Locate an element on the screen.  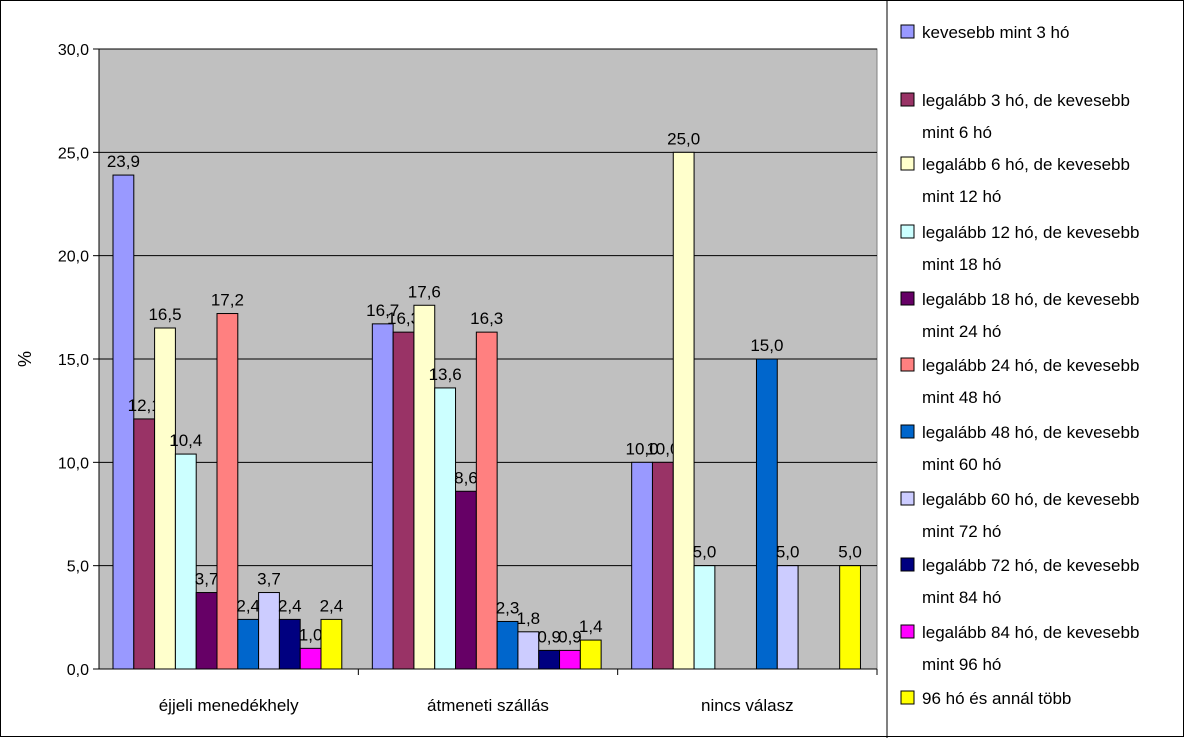
y-tick-label: 25,0 is located at coordinates (73, 153).